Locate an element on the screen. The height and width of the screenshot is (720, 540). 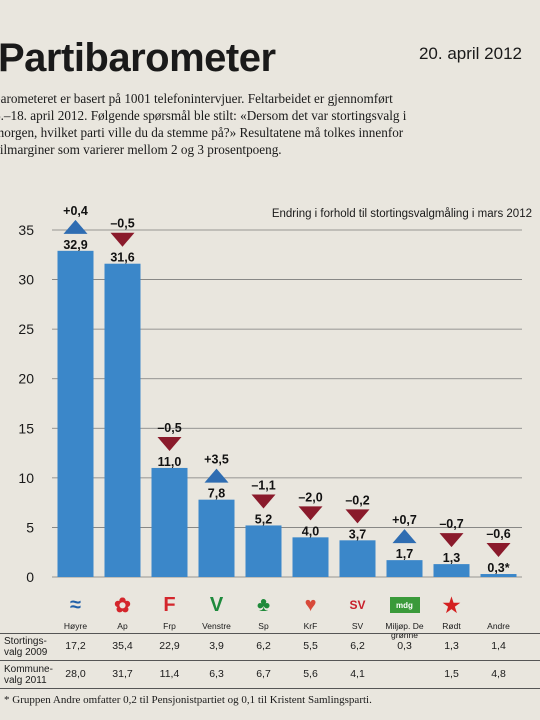
clover-icon: ♣ is located at coordinates (263, 604).